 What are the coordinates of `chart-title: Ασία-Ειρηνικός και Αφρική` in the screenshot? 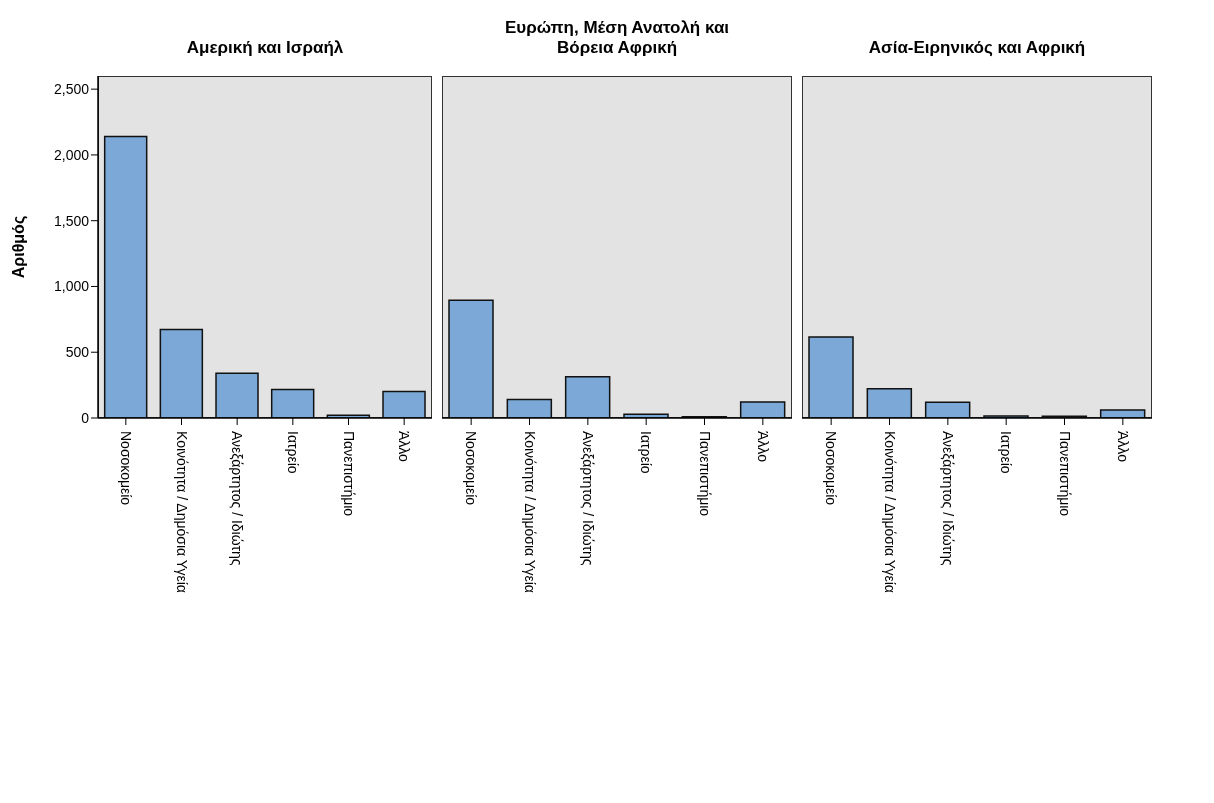 It's located at (977, 48).